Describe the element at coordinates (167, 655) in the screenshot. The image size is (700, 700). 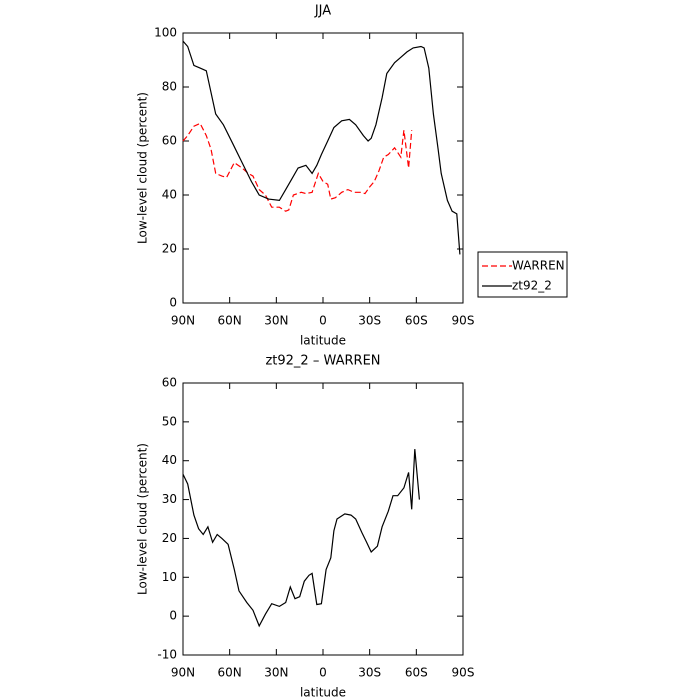
I see `y-tick-label: -10` at that location.